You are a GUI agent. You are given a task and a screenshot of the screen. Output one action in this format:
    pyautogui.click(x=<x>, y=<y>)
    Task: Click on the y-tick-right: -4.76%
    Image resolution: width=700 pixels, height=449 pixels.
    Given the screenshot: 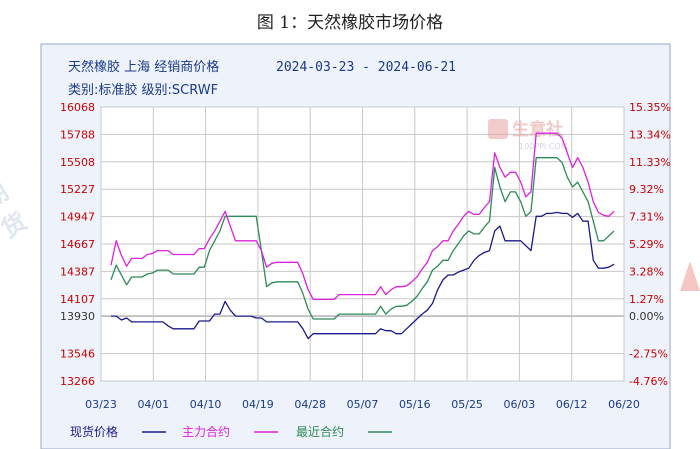 What is the action you would take?
    pyautogui.click(x=648, y=381)
    